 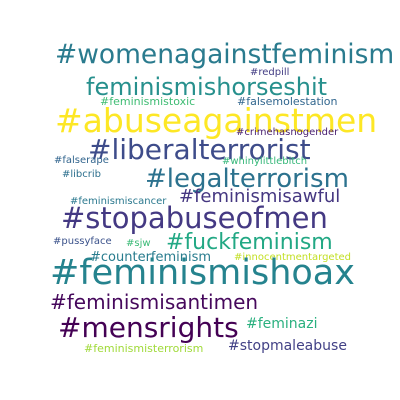 What do you see at coordinates (144, 348) in the screenshot?
I see `word-cloud-term: #feminismisterrorism` at bounding box center [144, 348].